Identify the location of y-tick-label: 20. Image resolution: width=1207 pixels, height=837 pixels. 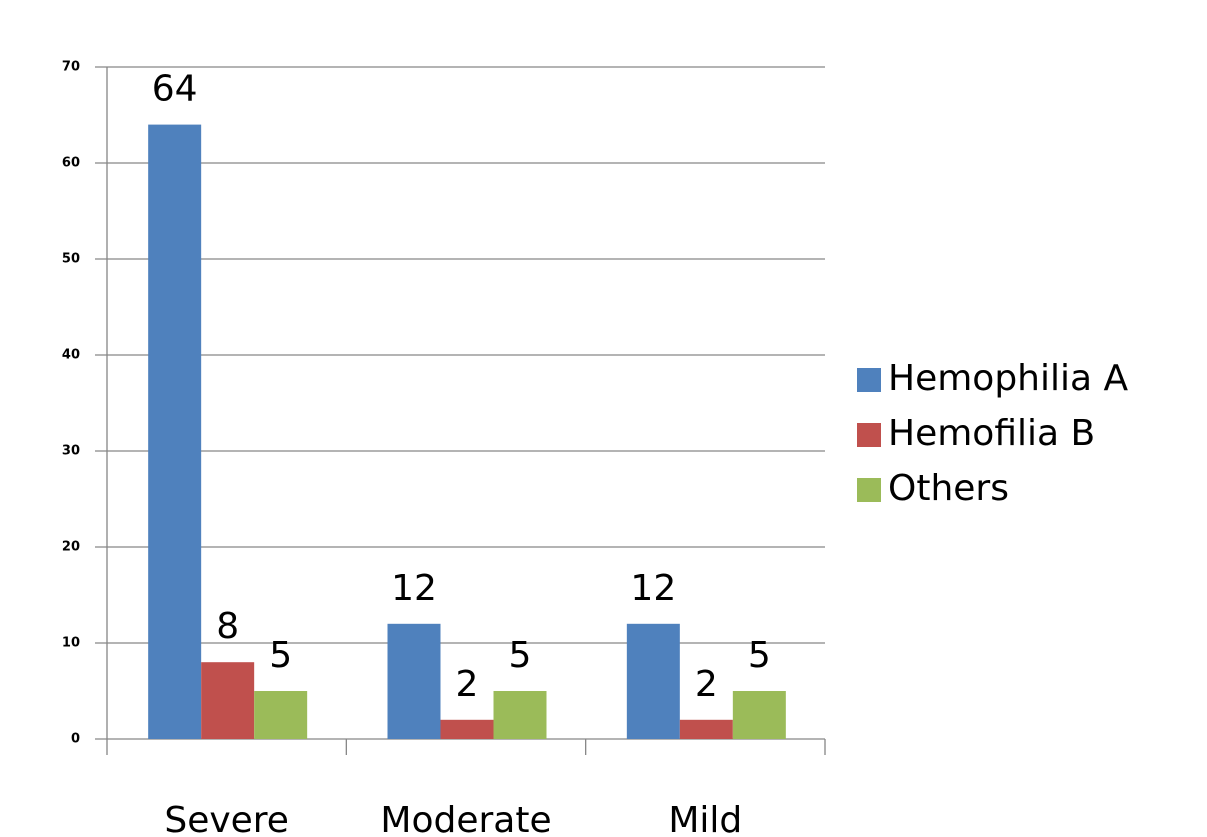
(71, 547).